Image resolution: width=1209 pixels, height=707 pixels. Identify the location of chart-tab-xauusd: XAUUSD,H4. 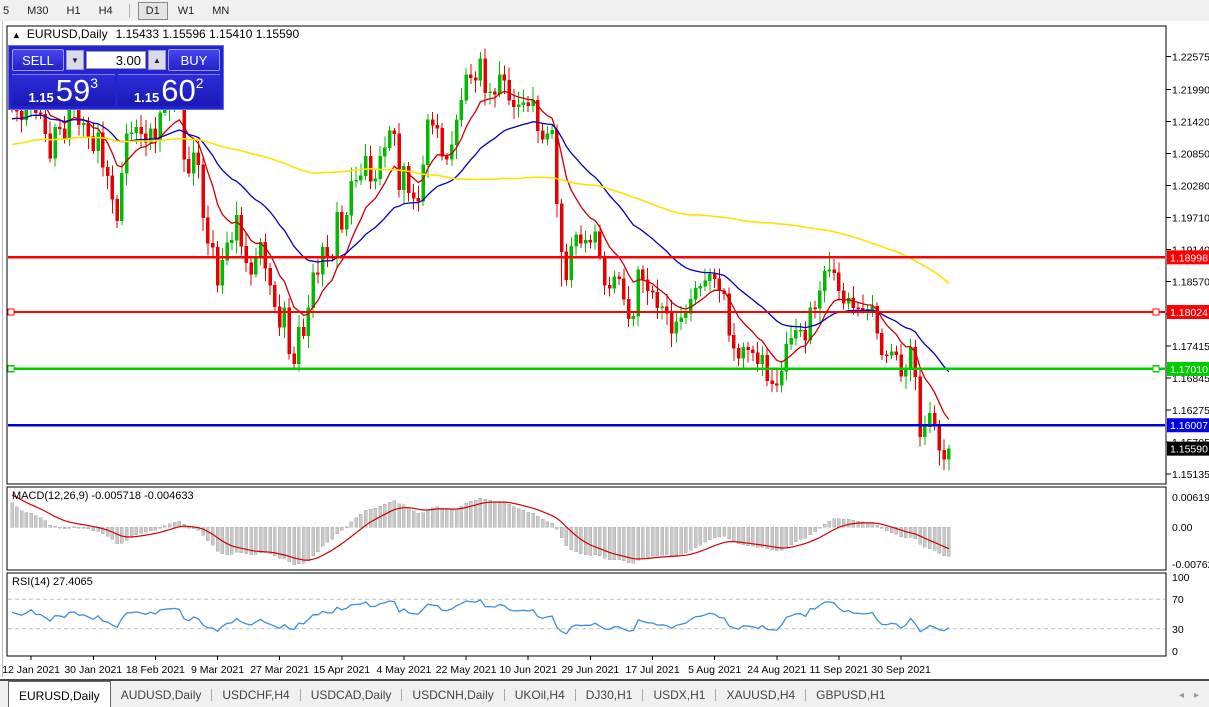
(761, 695).